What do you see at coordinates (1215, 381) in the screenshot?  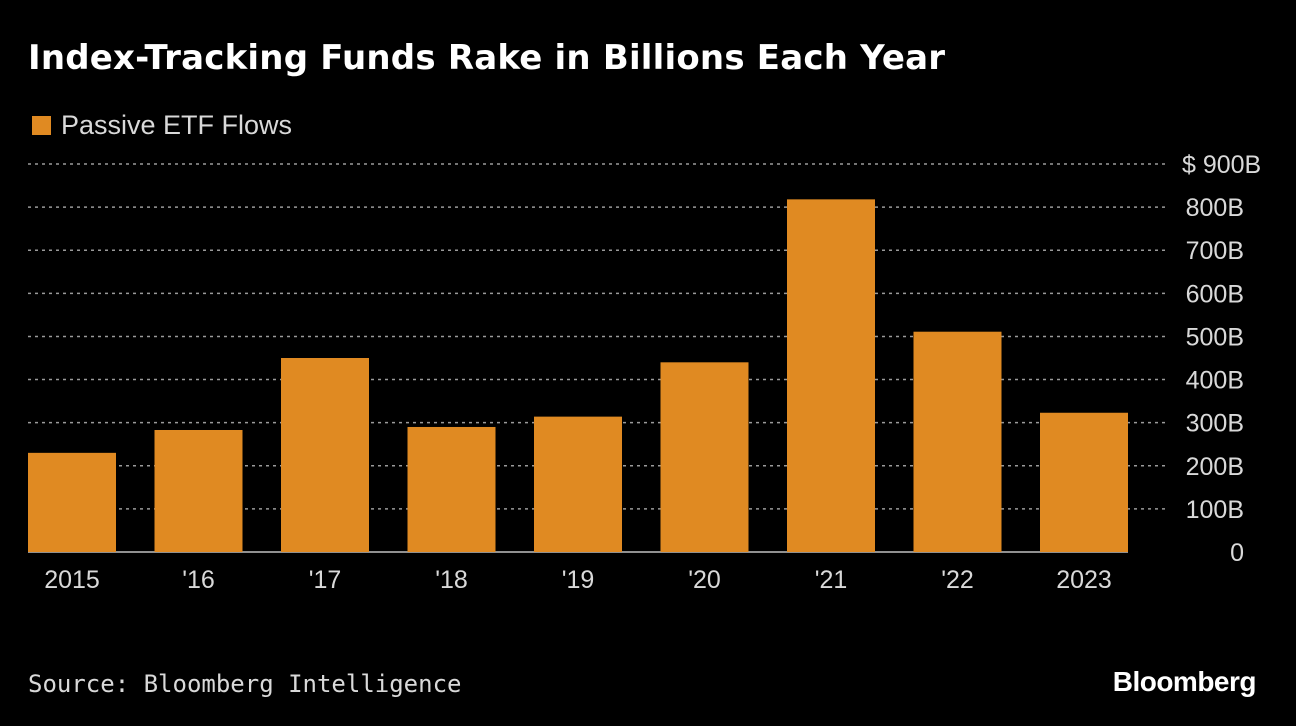 I see `y-tick-label: 400B` at bounding box center [1215, 381].